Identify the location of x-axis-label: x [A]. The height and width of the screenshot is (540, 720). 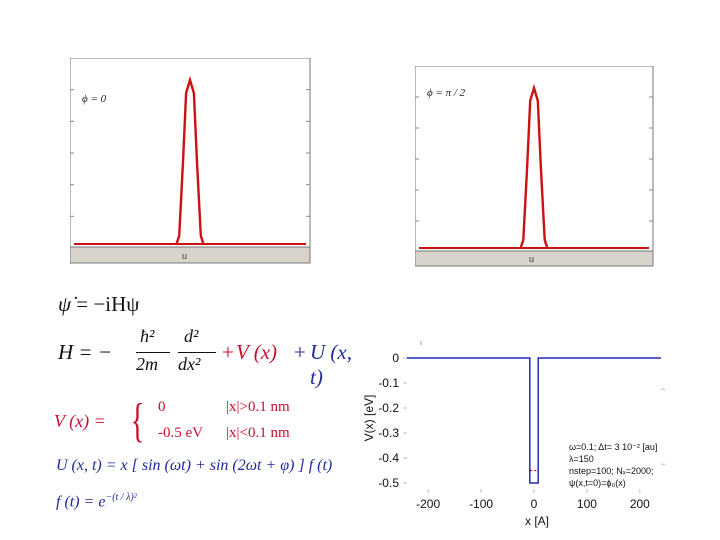
(537, 521).